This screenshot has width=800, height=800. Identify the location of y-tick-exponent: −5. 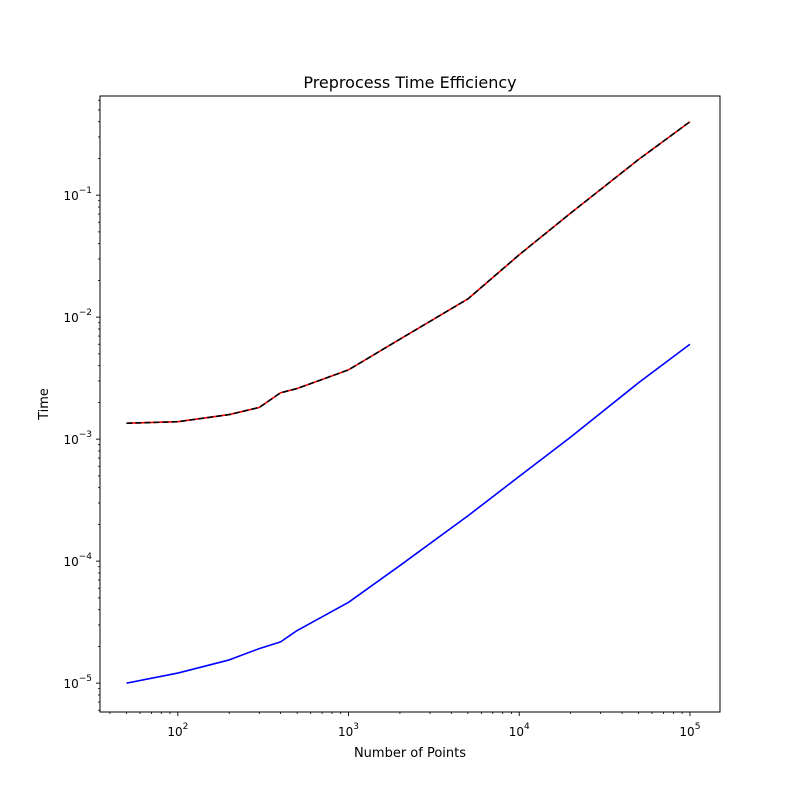
(85, 679).